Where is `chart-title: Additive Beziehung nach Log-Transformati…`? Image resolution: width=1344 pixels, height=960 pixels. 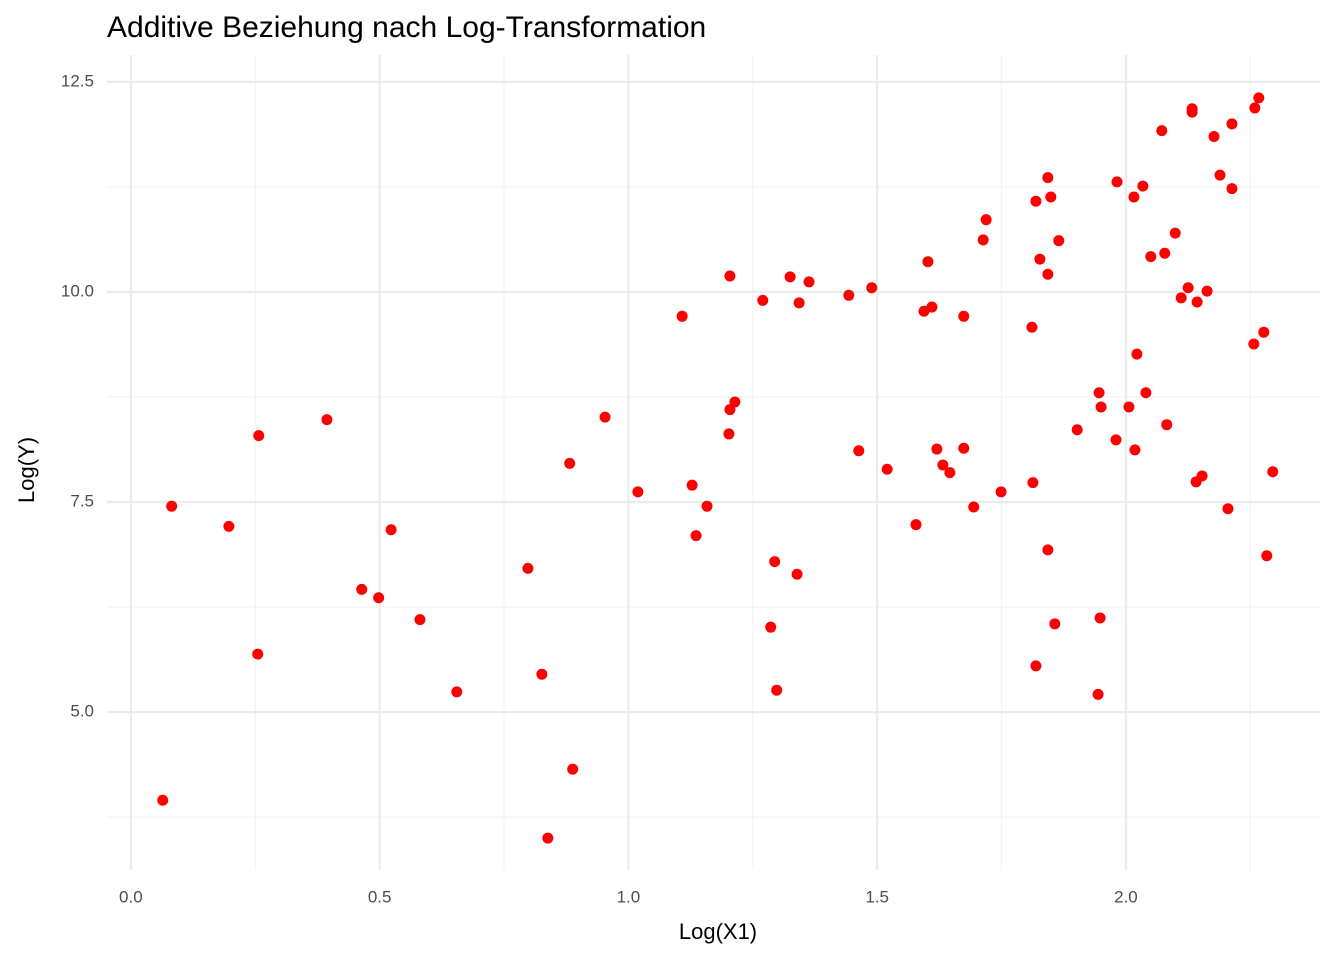
chart-title: Additive Beziehung nach Log-Transformati… is located at coordinates (406, 27).